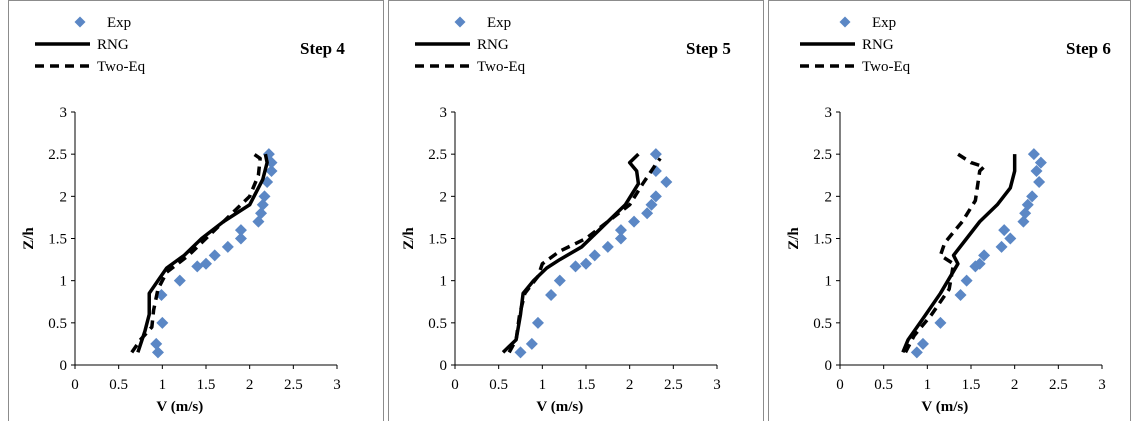 The width and height of the screenshot is (1134, 421). What do you see at coordinates (322, 48) in the screenshot?
I see `chart-title: Step 4` at bounding box center [322, 48].